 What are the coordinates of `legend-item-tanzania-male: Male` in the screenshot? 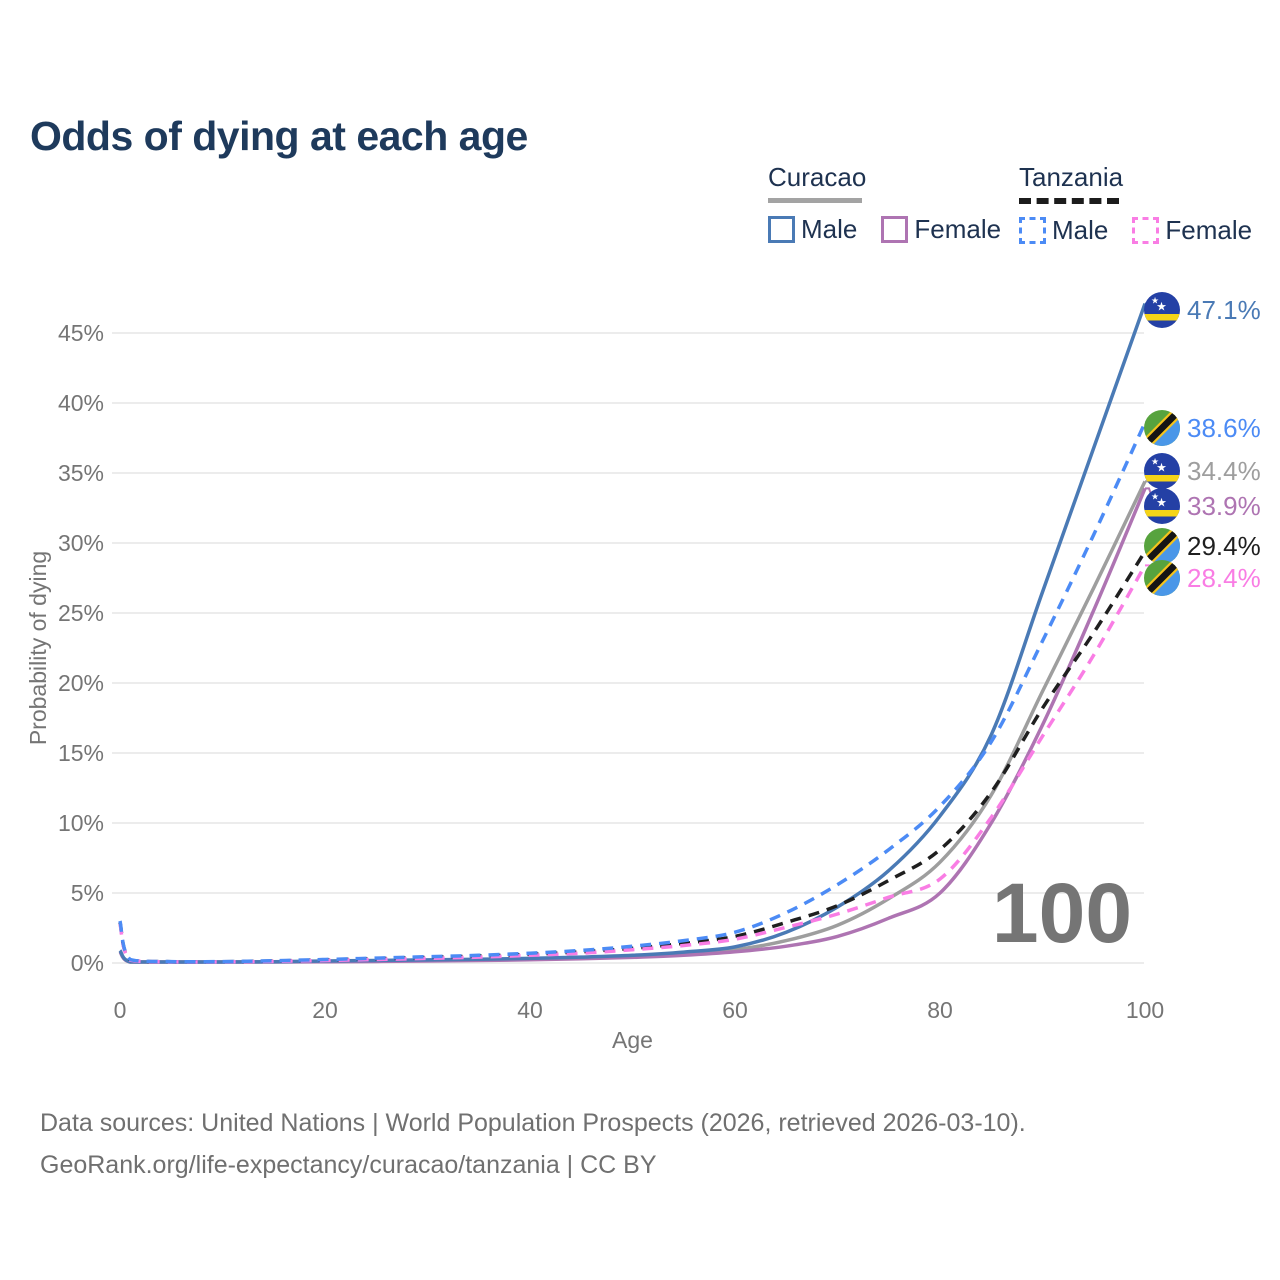 It's located at (1063, 230).